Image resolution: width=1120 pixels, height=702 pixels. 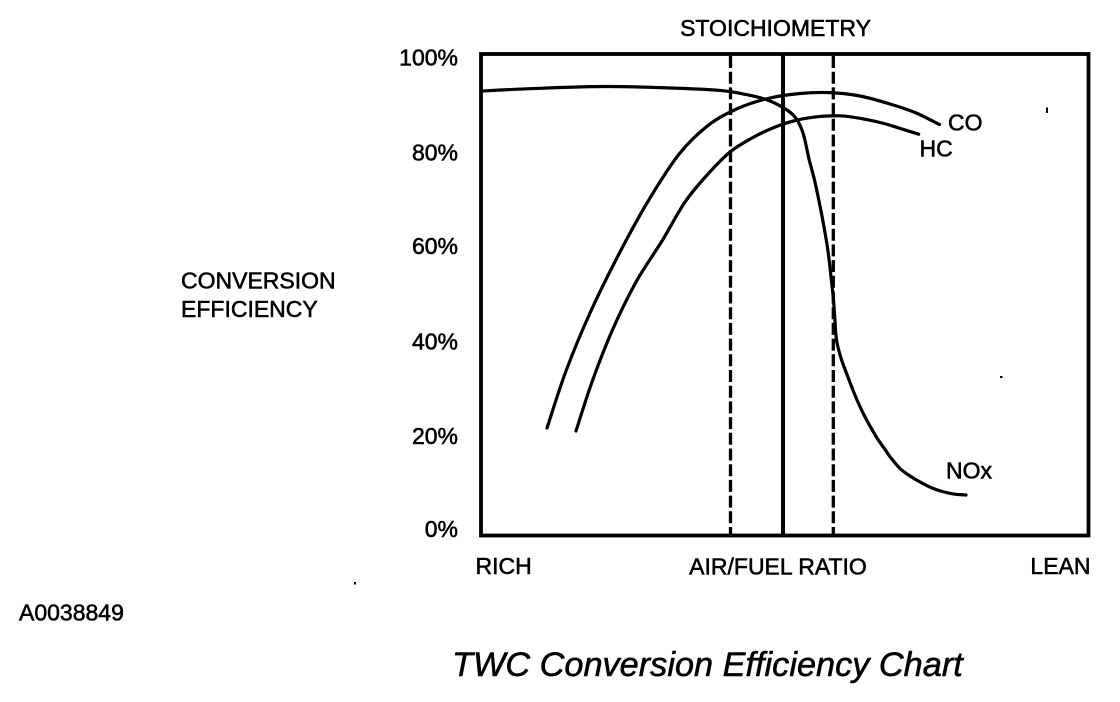 I want to click on svg-text: 80%, so click(x=435, y=153).